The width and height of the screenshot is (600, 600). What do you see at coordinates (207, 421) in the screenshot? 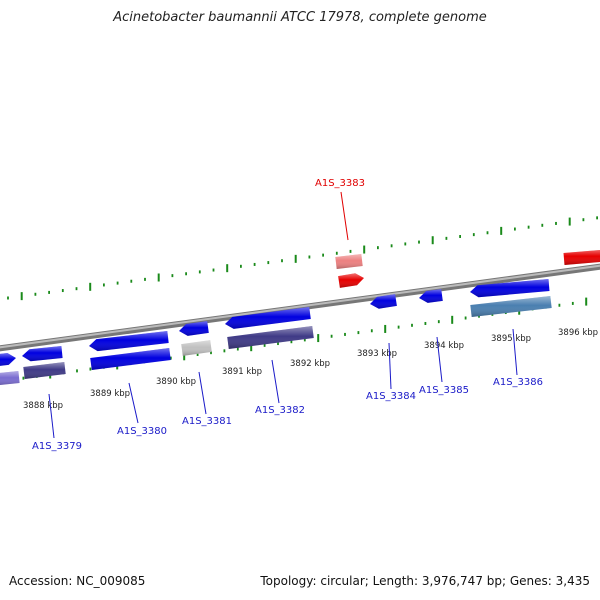
I see `gene-label-a1s-3381: A1S_3381` at bounding box center [207, 421].